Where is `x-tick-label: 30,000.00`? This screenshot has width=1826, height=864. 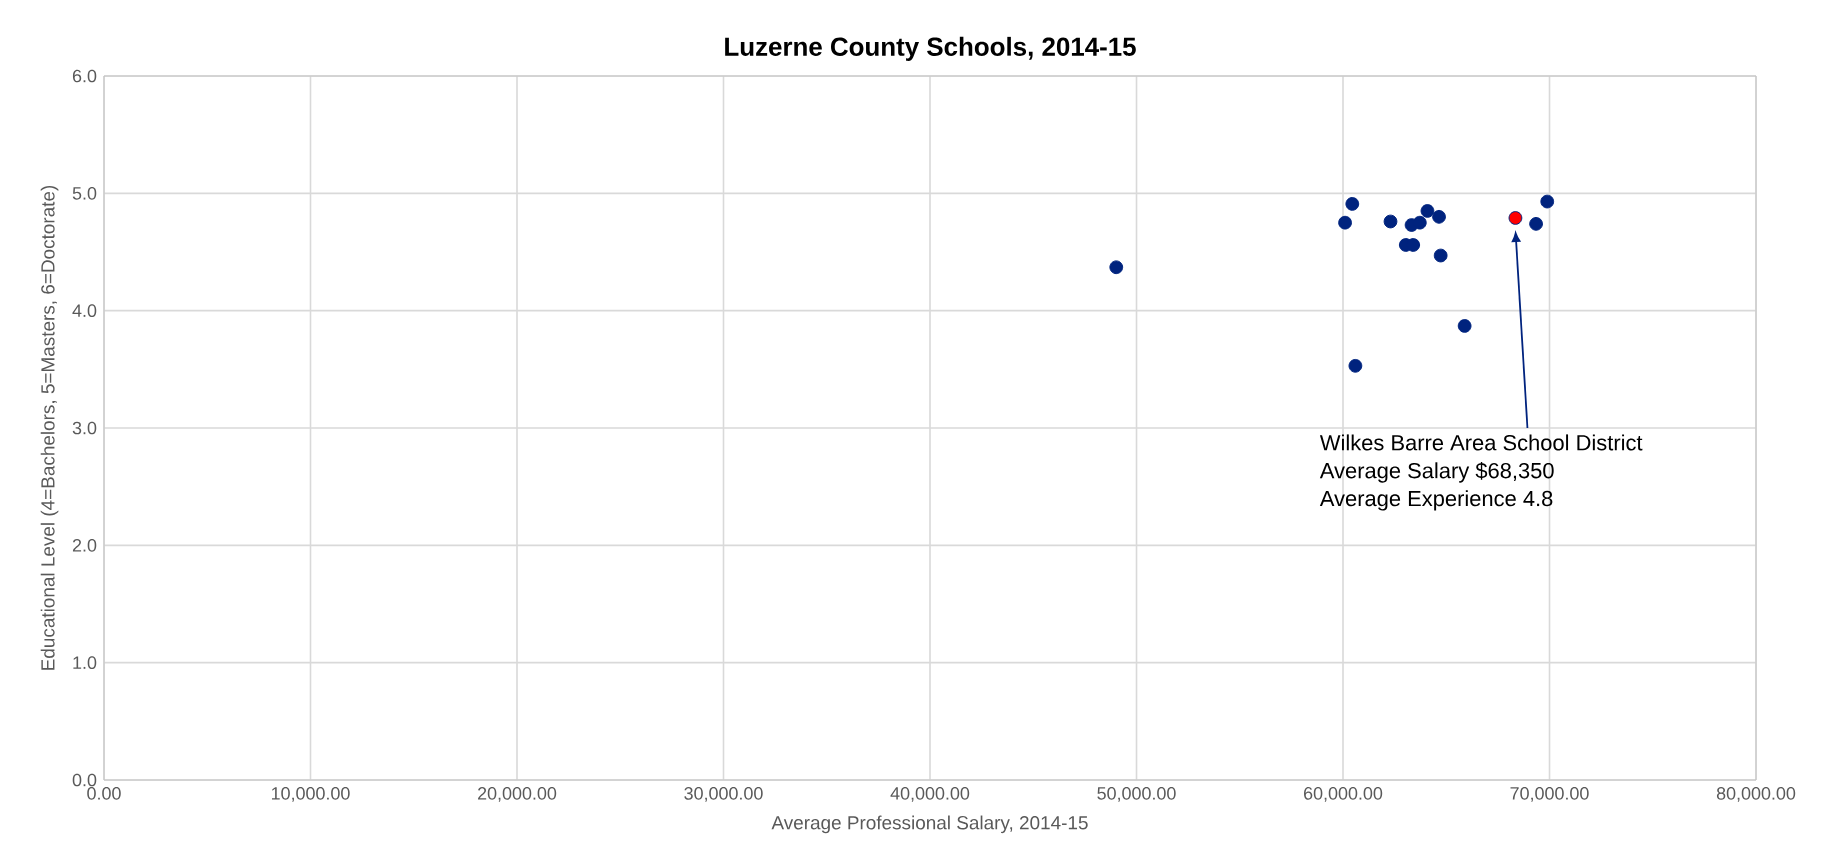 x-tick-label: 30,000.00 is located at coordinates (723, 794).